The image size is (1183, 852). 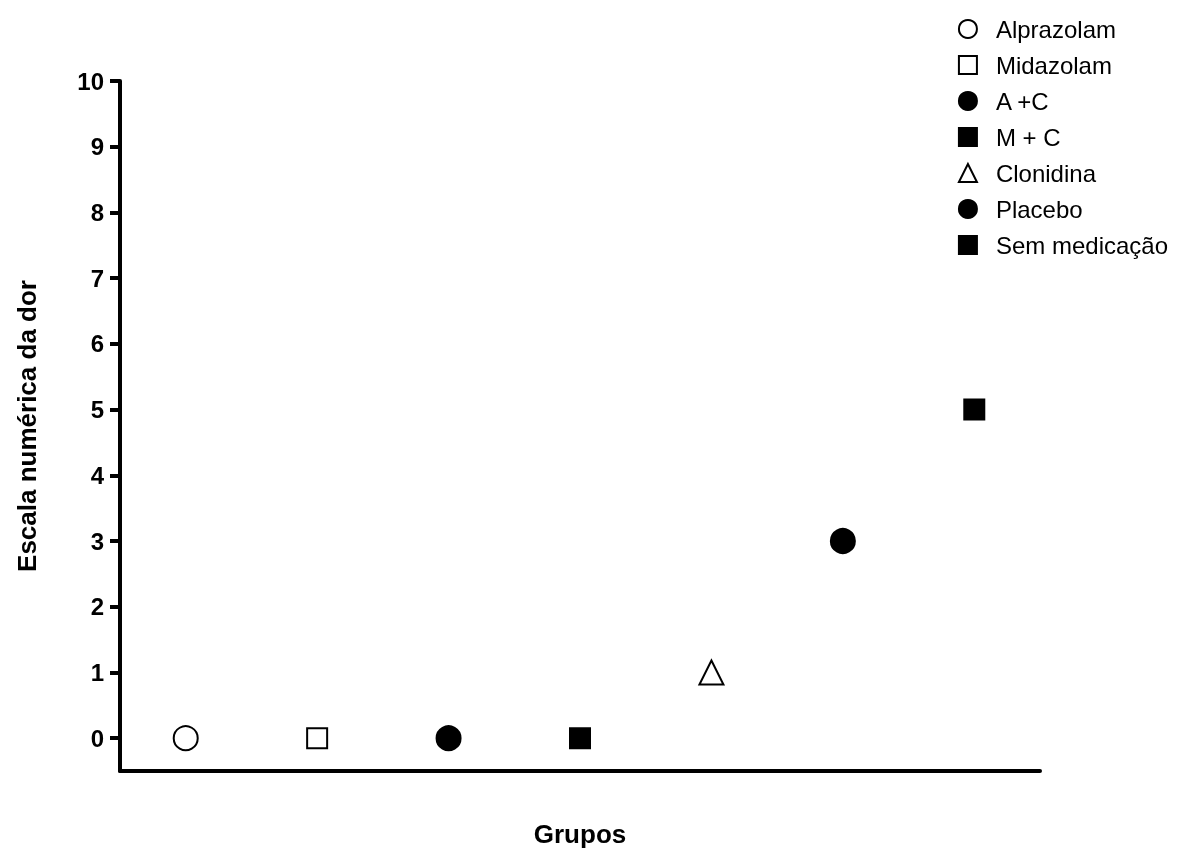 What do you see at coordinates (97, 607) in the screenshot?
I see `y-tick-label: 2` at bounding box center [97, 607].